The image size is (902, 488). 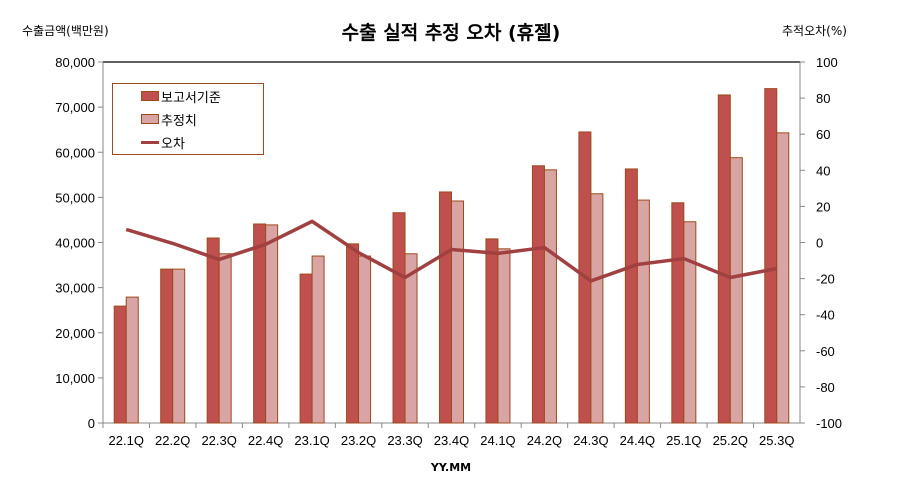 I want to click on x-tick-label: 23.4Q, so click(x=451, y=440).